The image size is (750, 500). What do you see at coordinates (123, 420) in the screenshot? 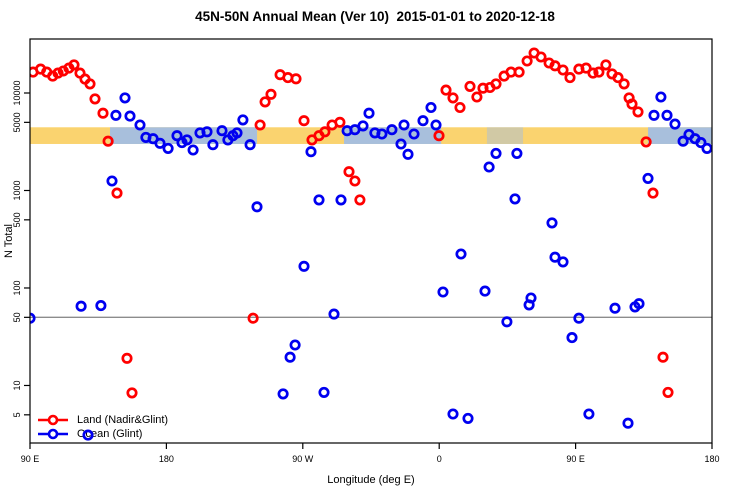
I see `legend-label-land: Land (Nadir&Glint)` at bounding box center [123, 420].